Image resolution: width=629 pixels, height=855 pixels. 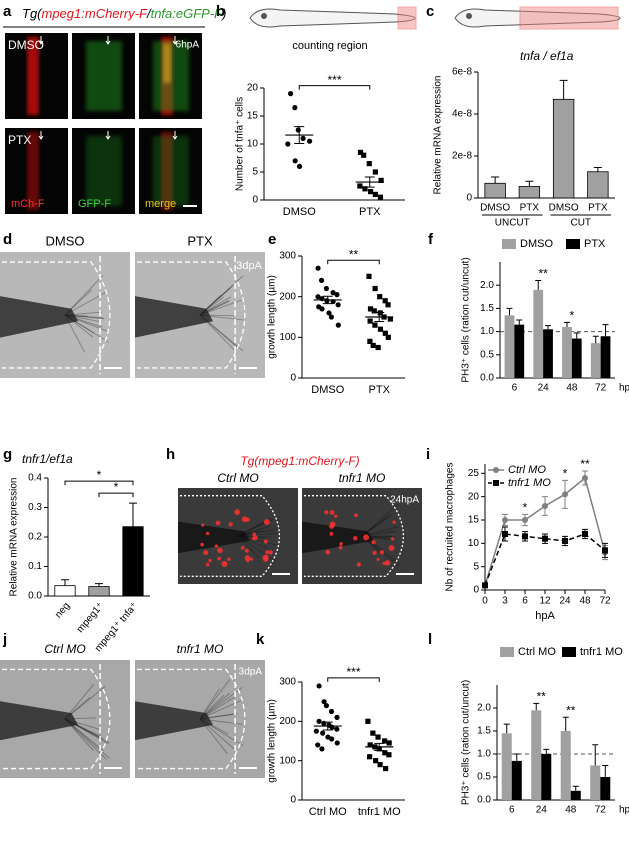 What do you see at coordinates (476, 566) in the screenshot?
I see `y-tick-label: 5` at bounding box center [476, 566].